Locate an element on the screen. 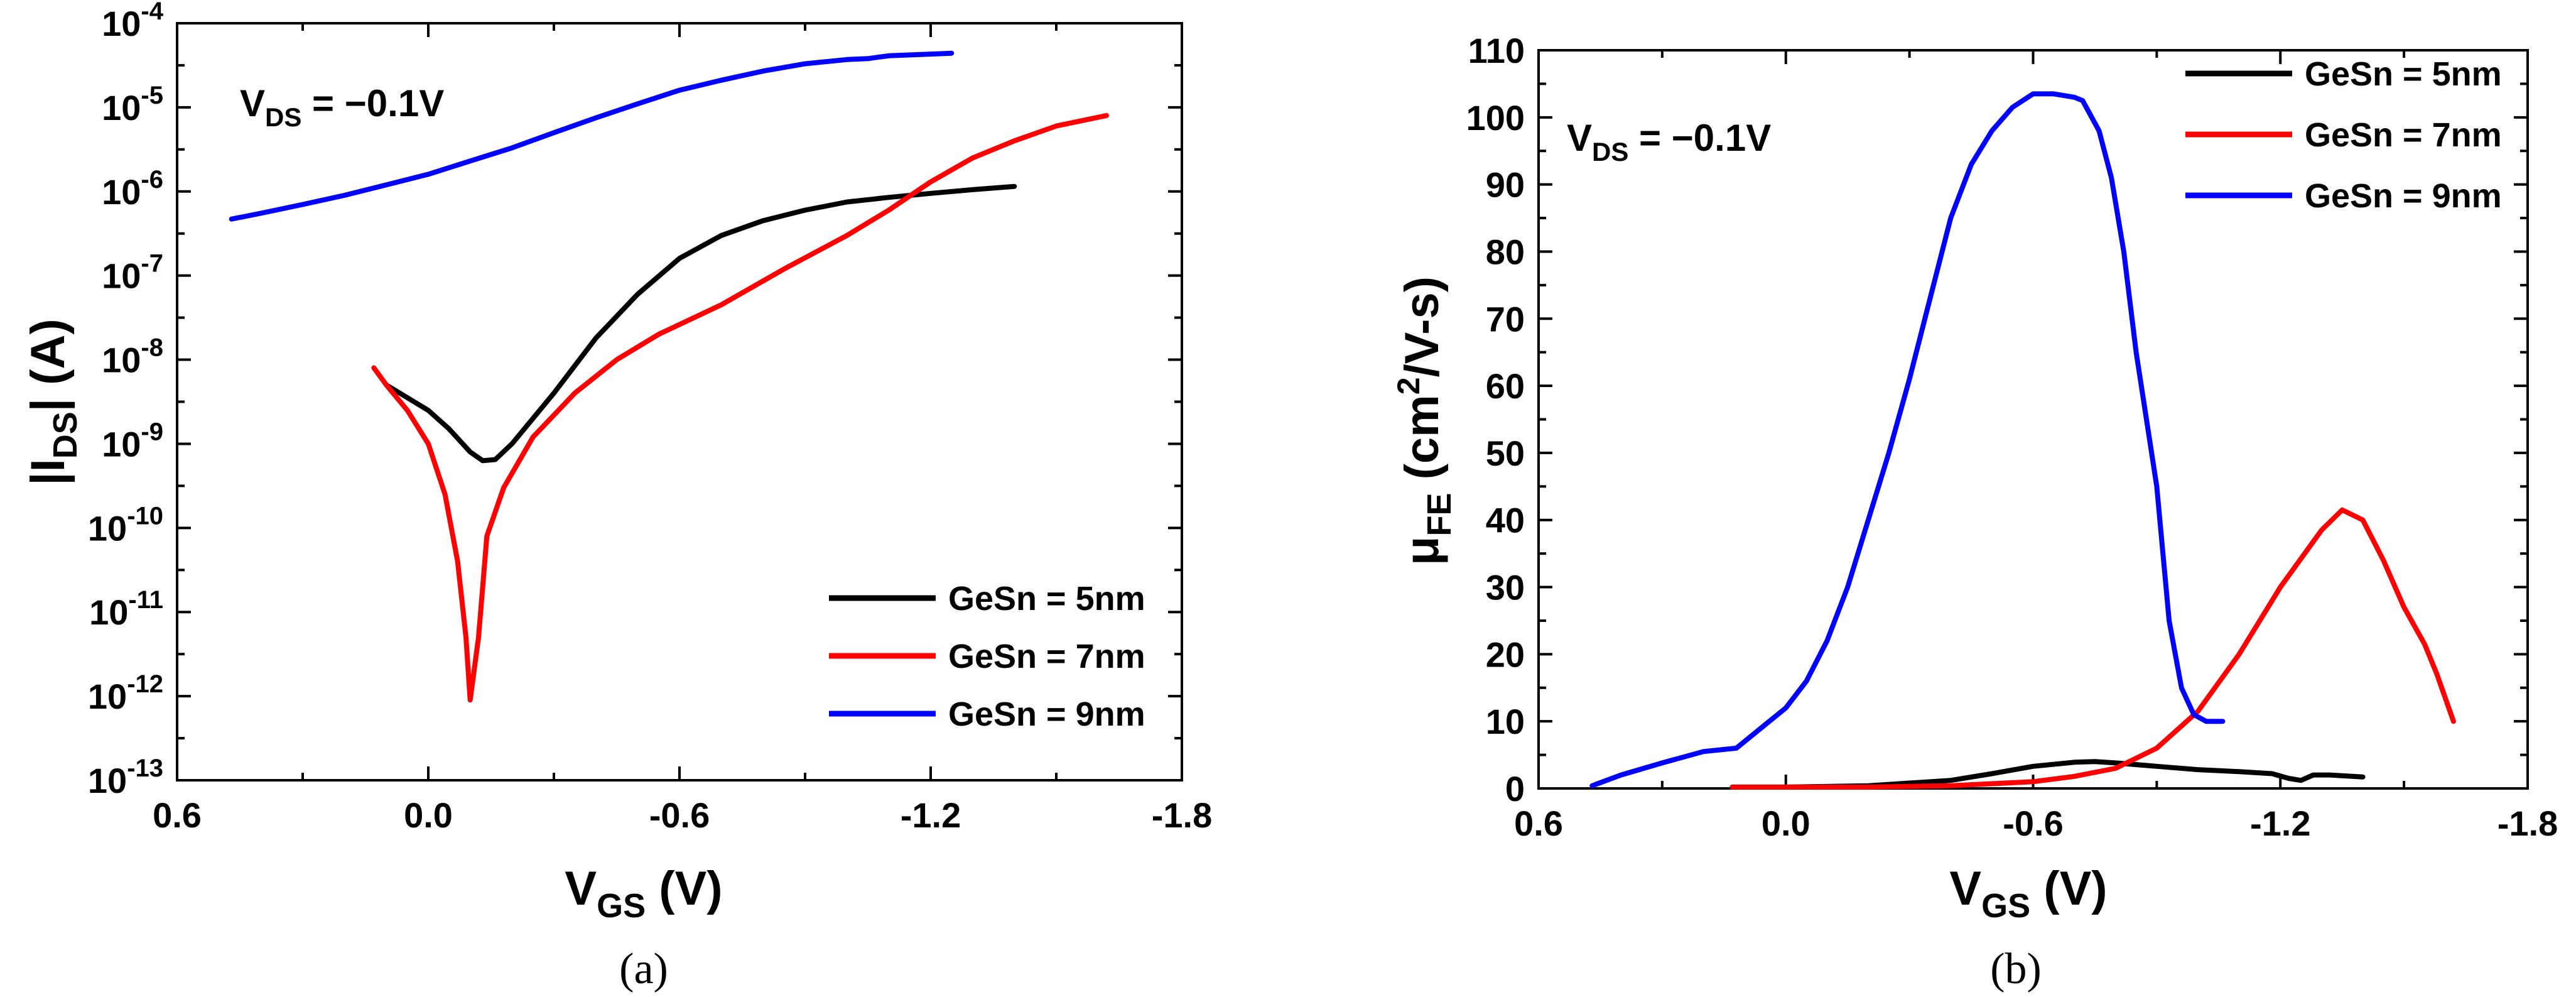 Image resolution: width=2576 pixels, height=997 pixels. y-tick-label: 10-12 is located at coordinates (126, 693).